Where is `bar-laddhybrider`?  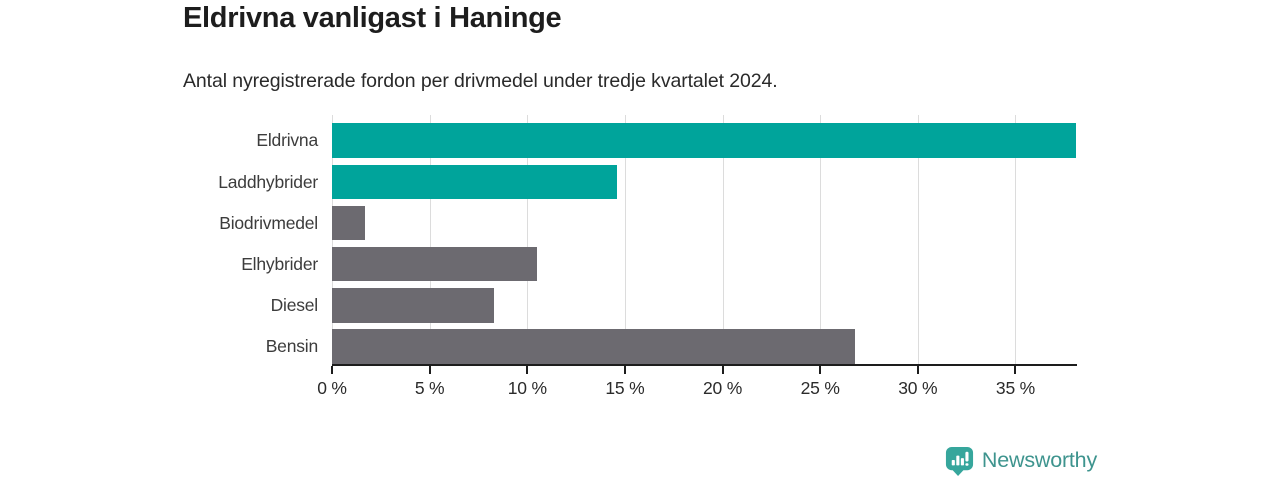 bar-laddhybrider is located at coordinates (475, 182).